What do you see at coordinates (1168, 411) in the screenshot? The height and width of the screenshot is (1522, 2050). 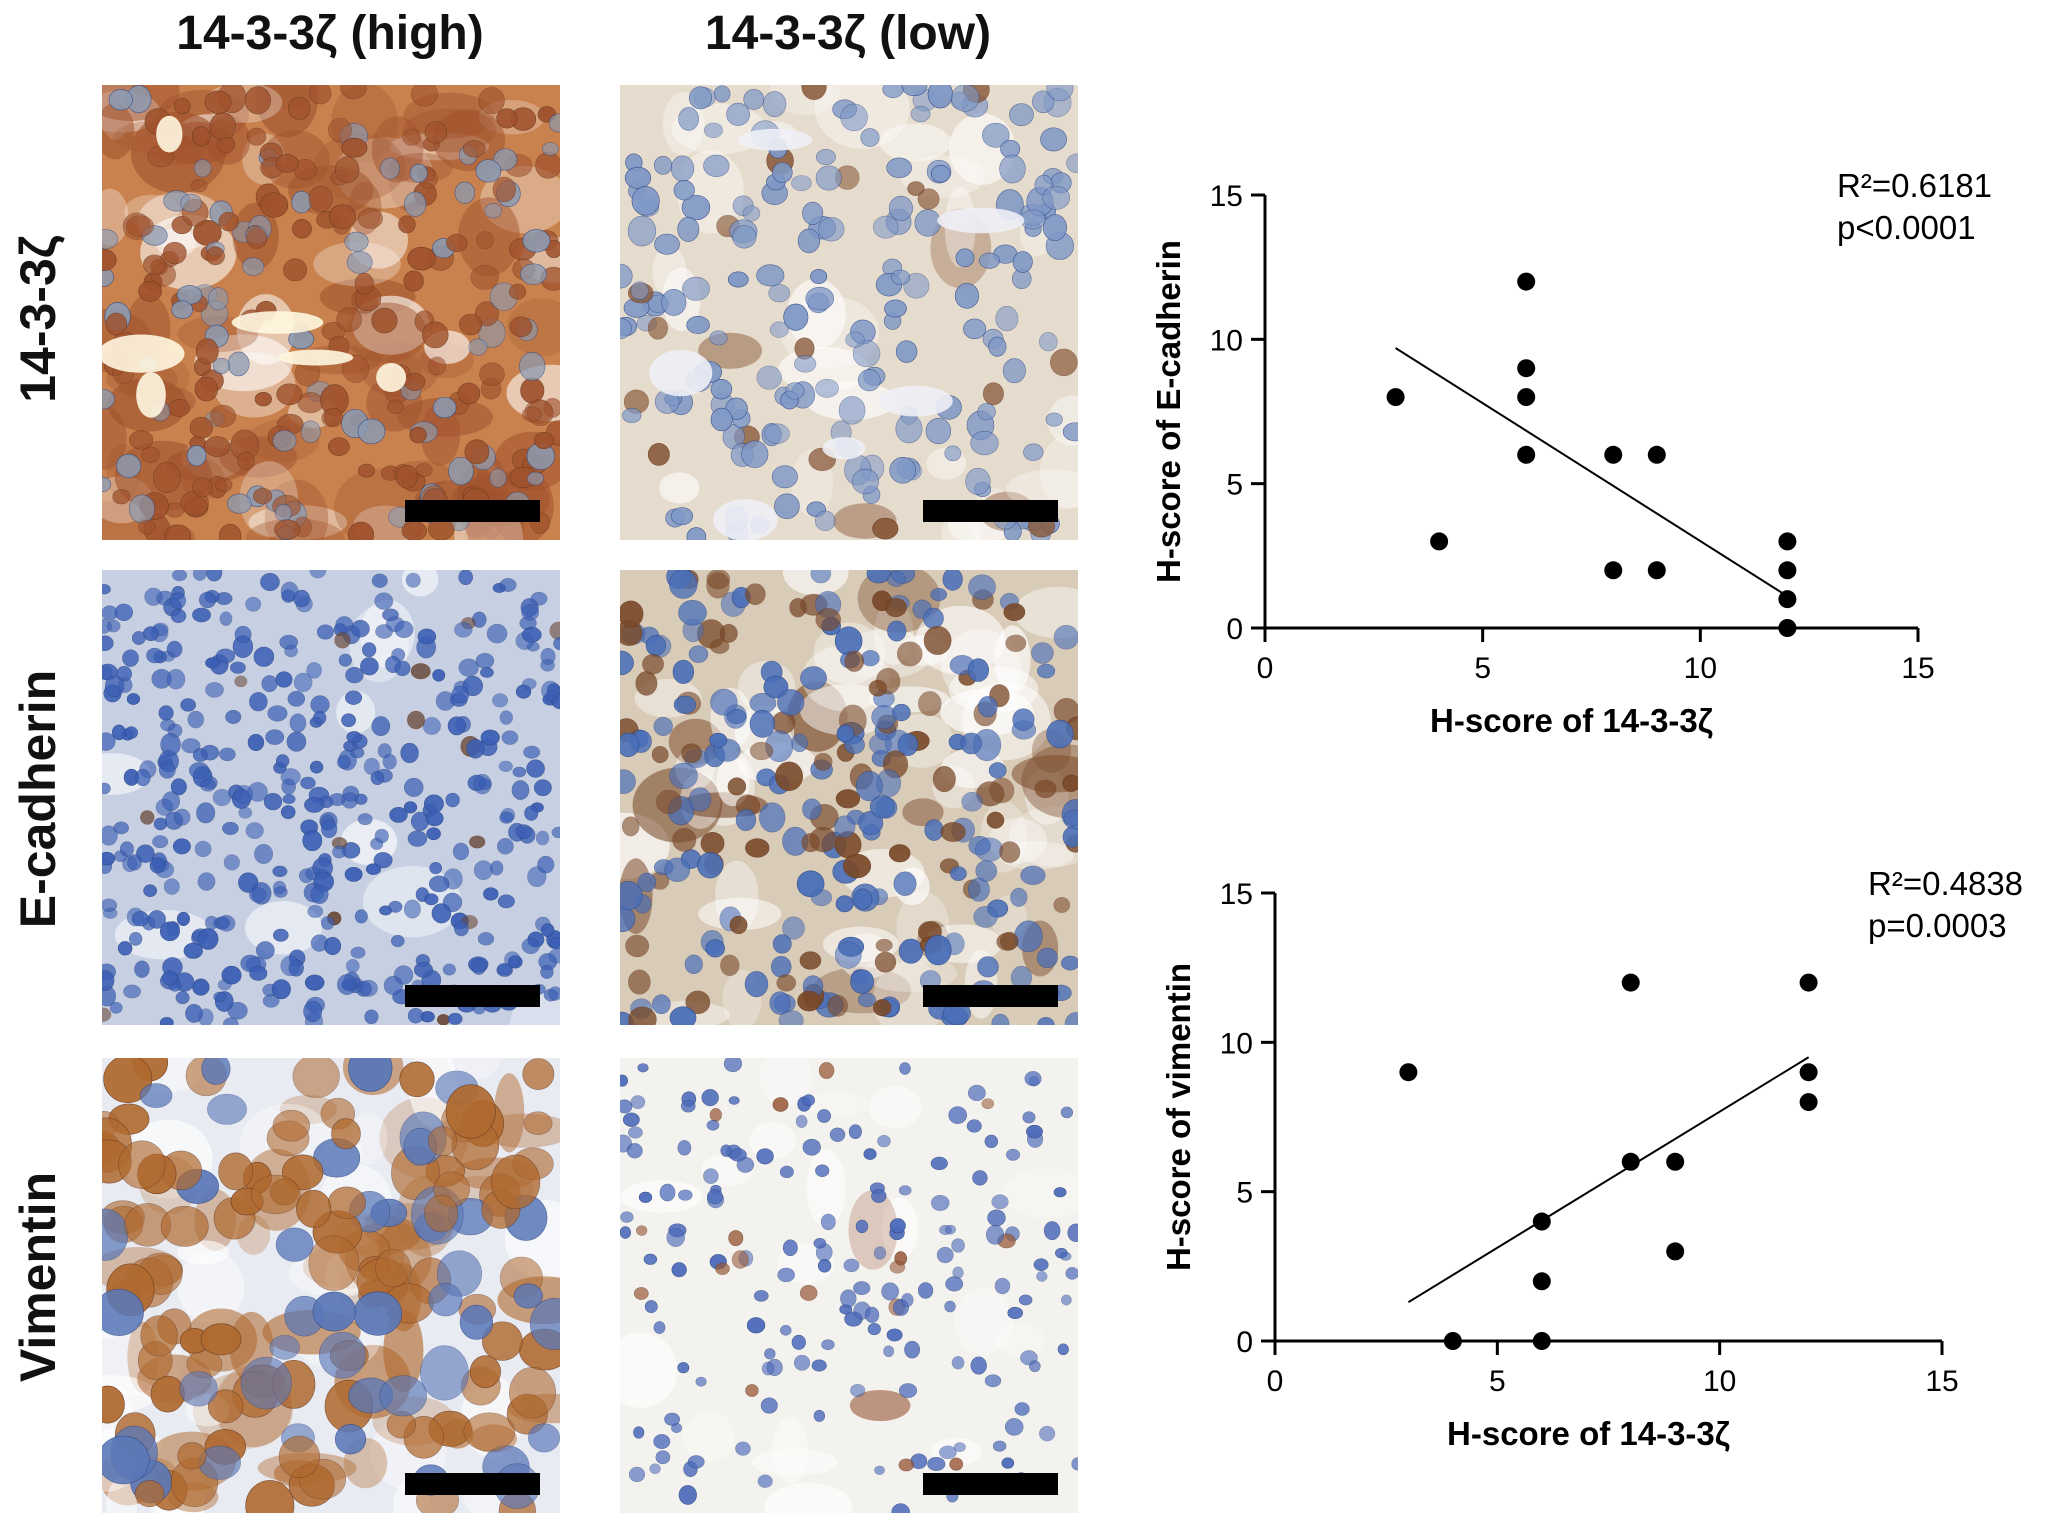 I see `y-axis-label: H-score of E-cadherin` at bounding box center [1168, 411].